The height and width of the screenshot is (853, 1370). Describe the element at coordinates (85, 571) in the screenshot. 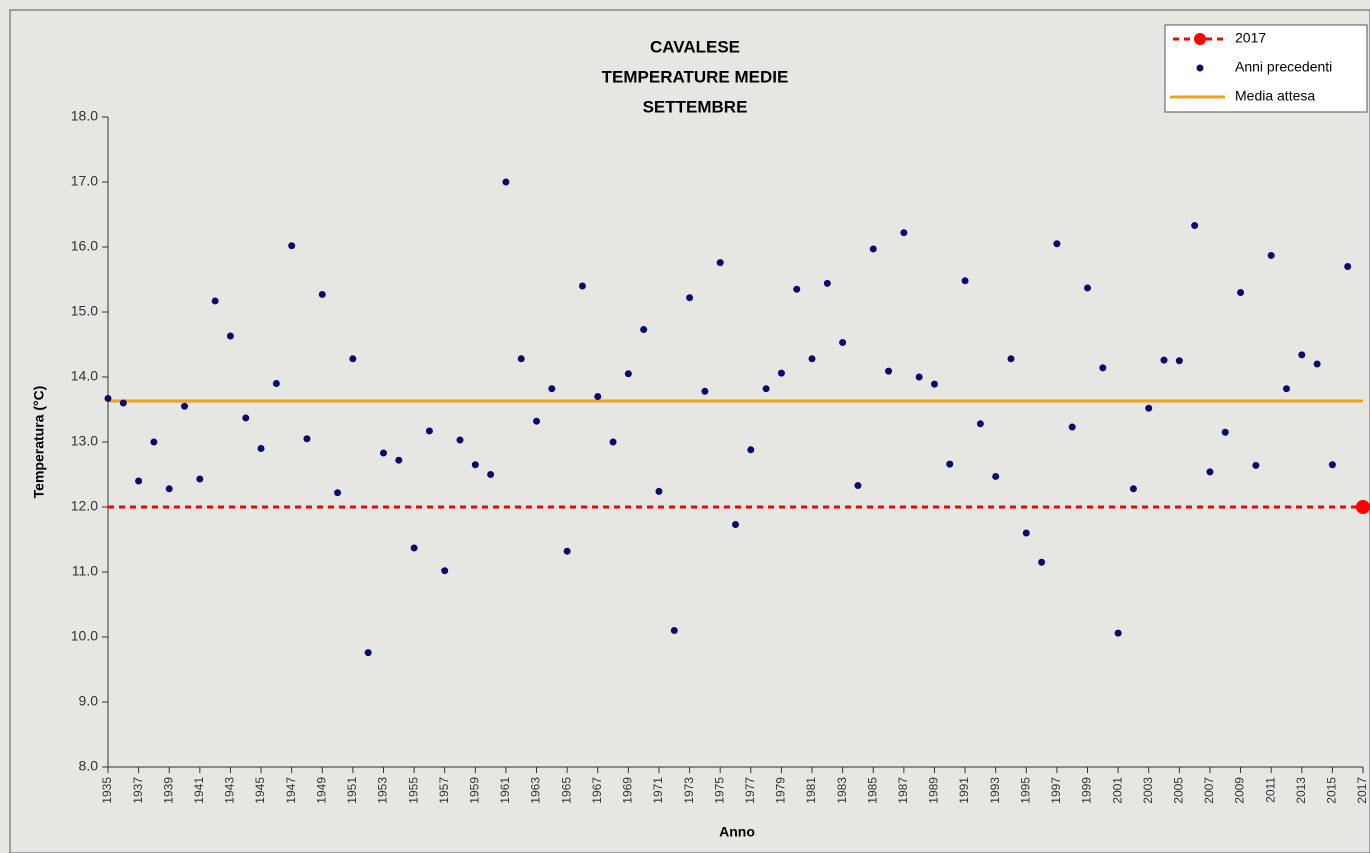

I see `y-tick-label: 11.0` at that location.